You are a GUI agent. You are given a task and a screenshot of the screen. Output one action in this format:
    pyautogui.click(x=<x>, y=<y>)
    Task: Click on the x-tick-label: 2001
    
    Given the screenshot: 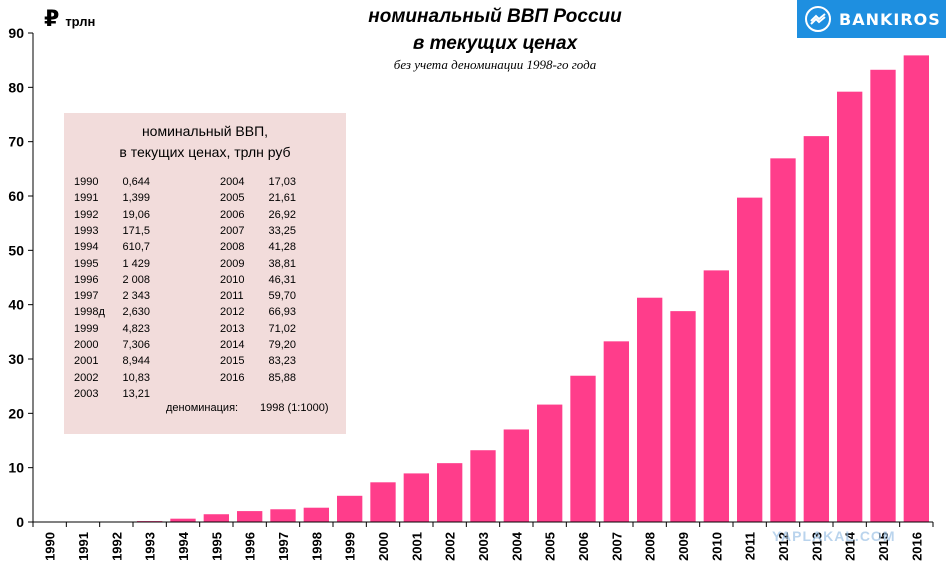 What is the action you would take?
    pyautogui.click(x=416, y=546)
    